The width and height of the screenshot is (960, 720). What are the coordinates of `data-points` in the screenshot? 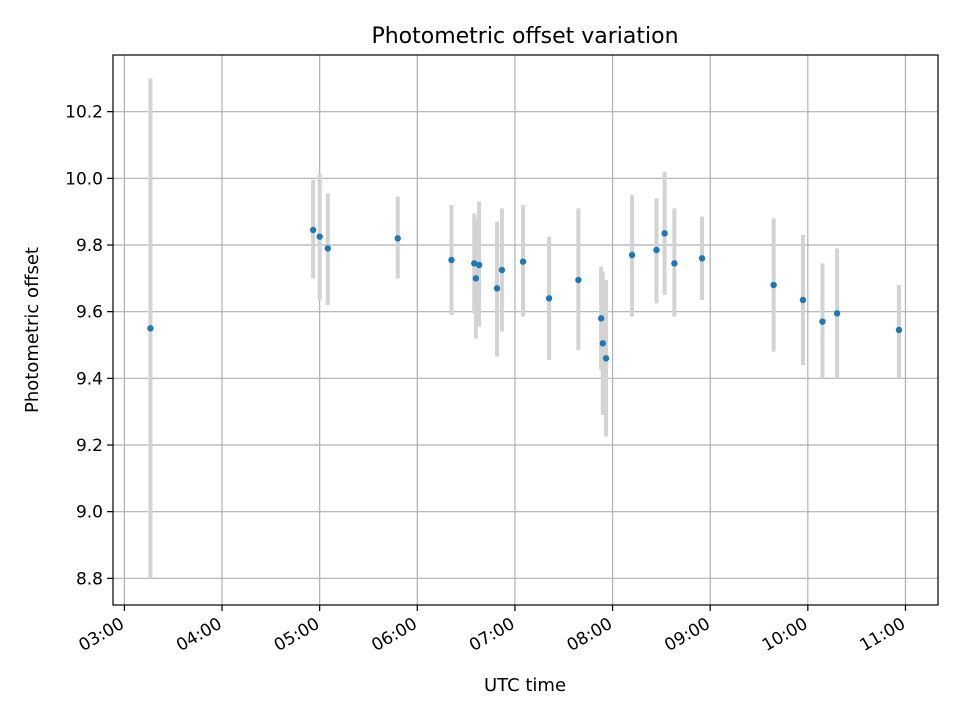 It's located at (525, 294).